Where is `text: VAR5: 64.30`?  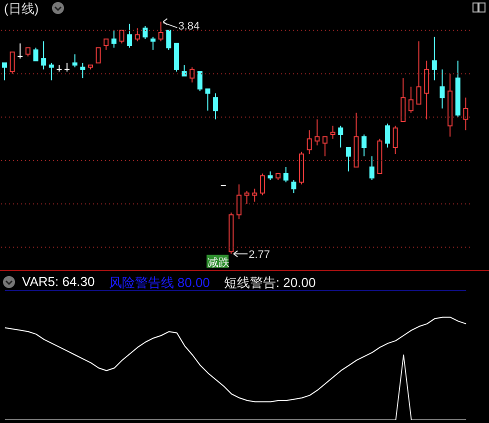
text: VAR5: 64.30 is located at coordinates (58, 281).